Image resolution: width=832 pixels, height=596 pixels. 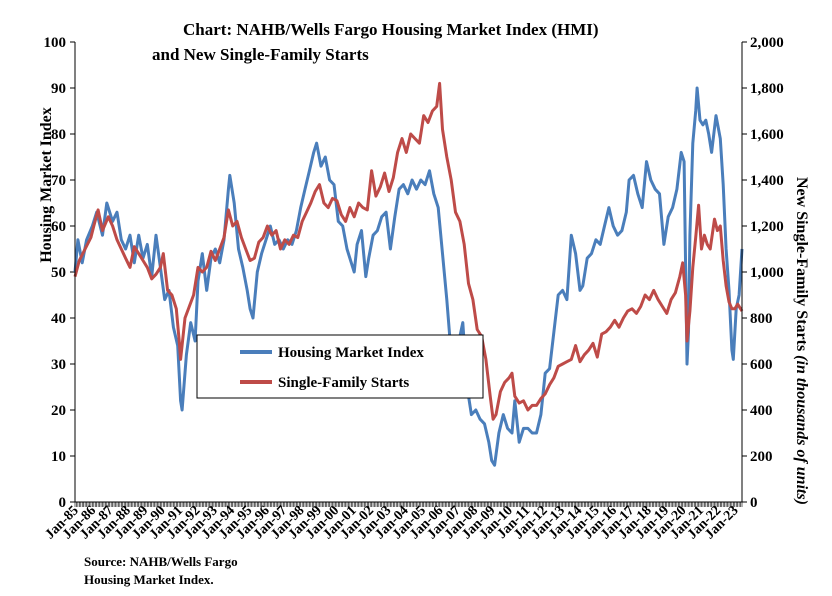 I want to click on right-tick-label: 200, so click(x=761, y=457).